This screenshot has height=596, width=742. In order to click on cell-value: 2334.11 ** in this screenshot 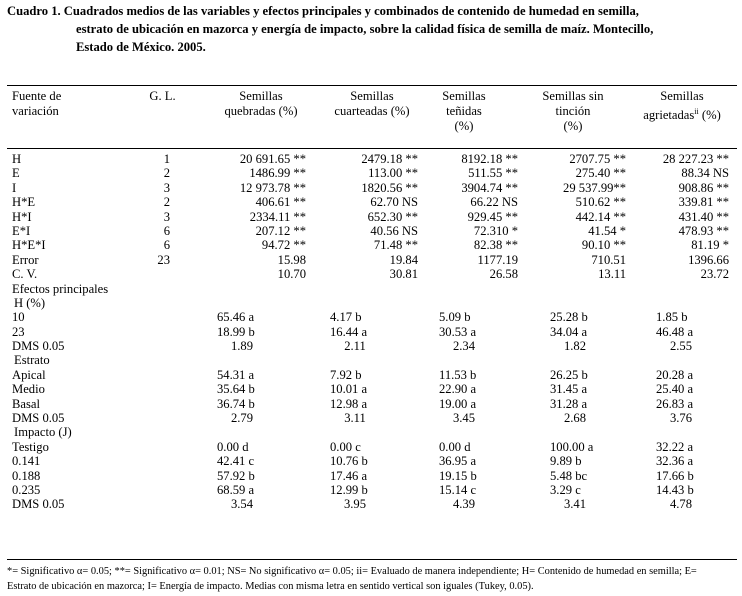, I will do `click(277, 216)`.